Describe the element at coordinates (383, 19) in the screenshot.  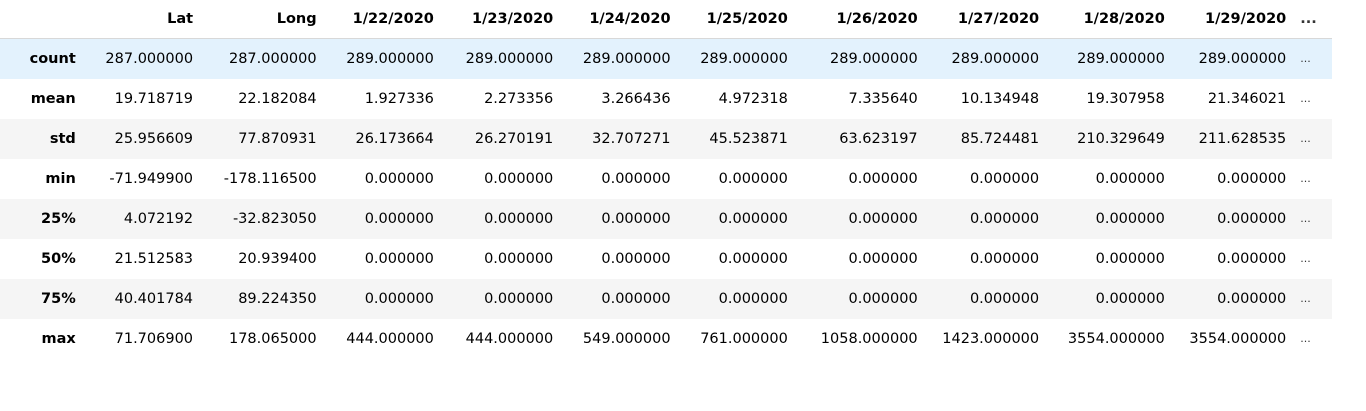
I see `column-header-1-22-2020: 1/22/2020` at that location.